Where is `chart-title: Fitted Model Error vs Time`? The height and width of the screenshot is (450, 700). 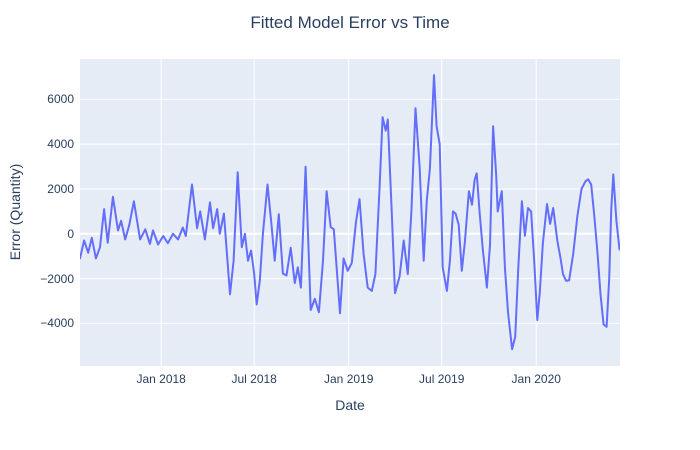
chart-title: Fitted Model Error vs Time is located at coordinates (350, 22).